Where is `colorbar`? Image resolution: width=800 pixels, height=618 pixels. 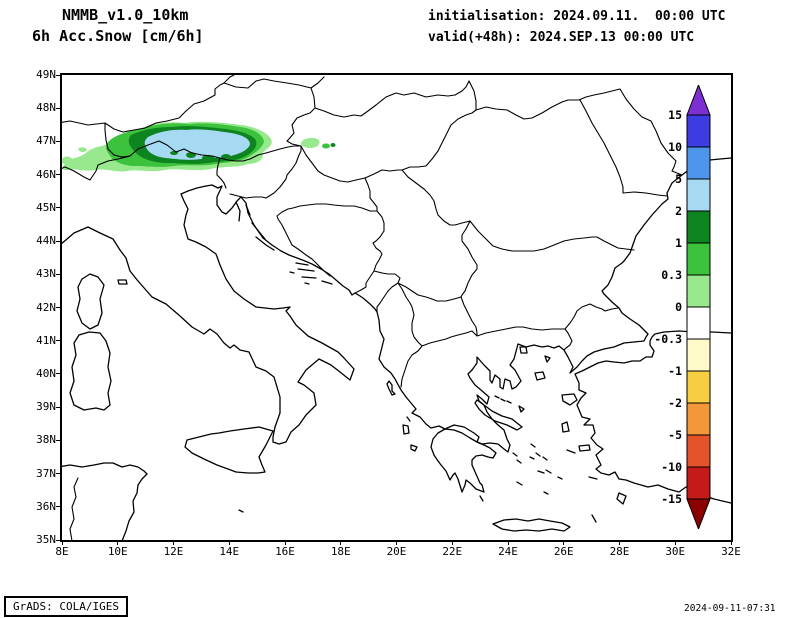
colorbar is located at coordinates (698, 307).